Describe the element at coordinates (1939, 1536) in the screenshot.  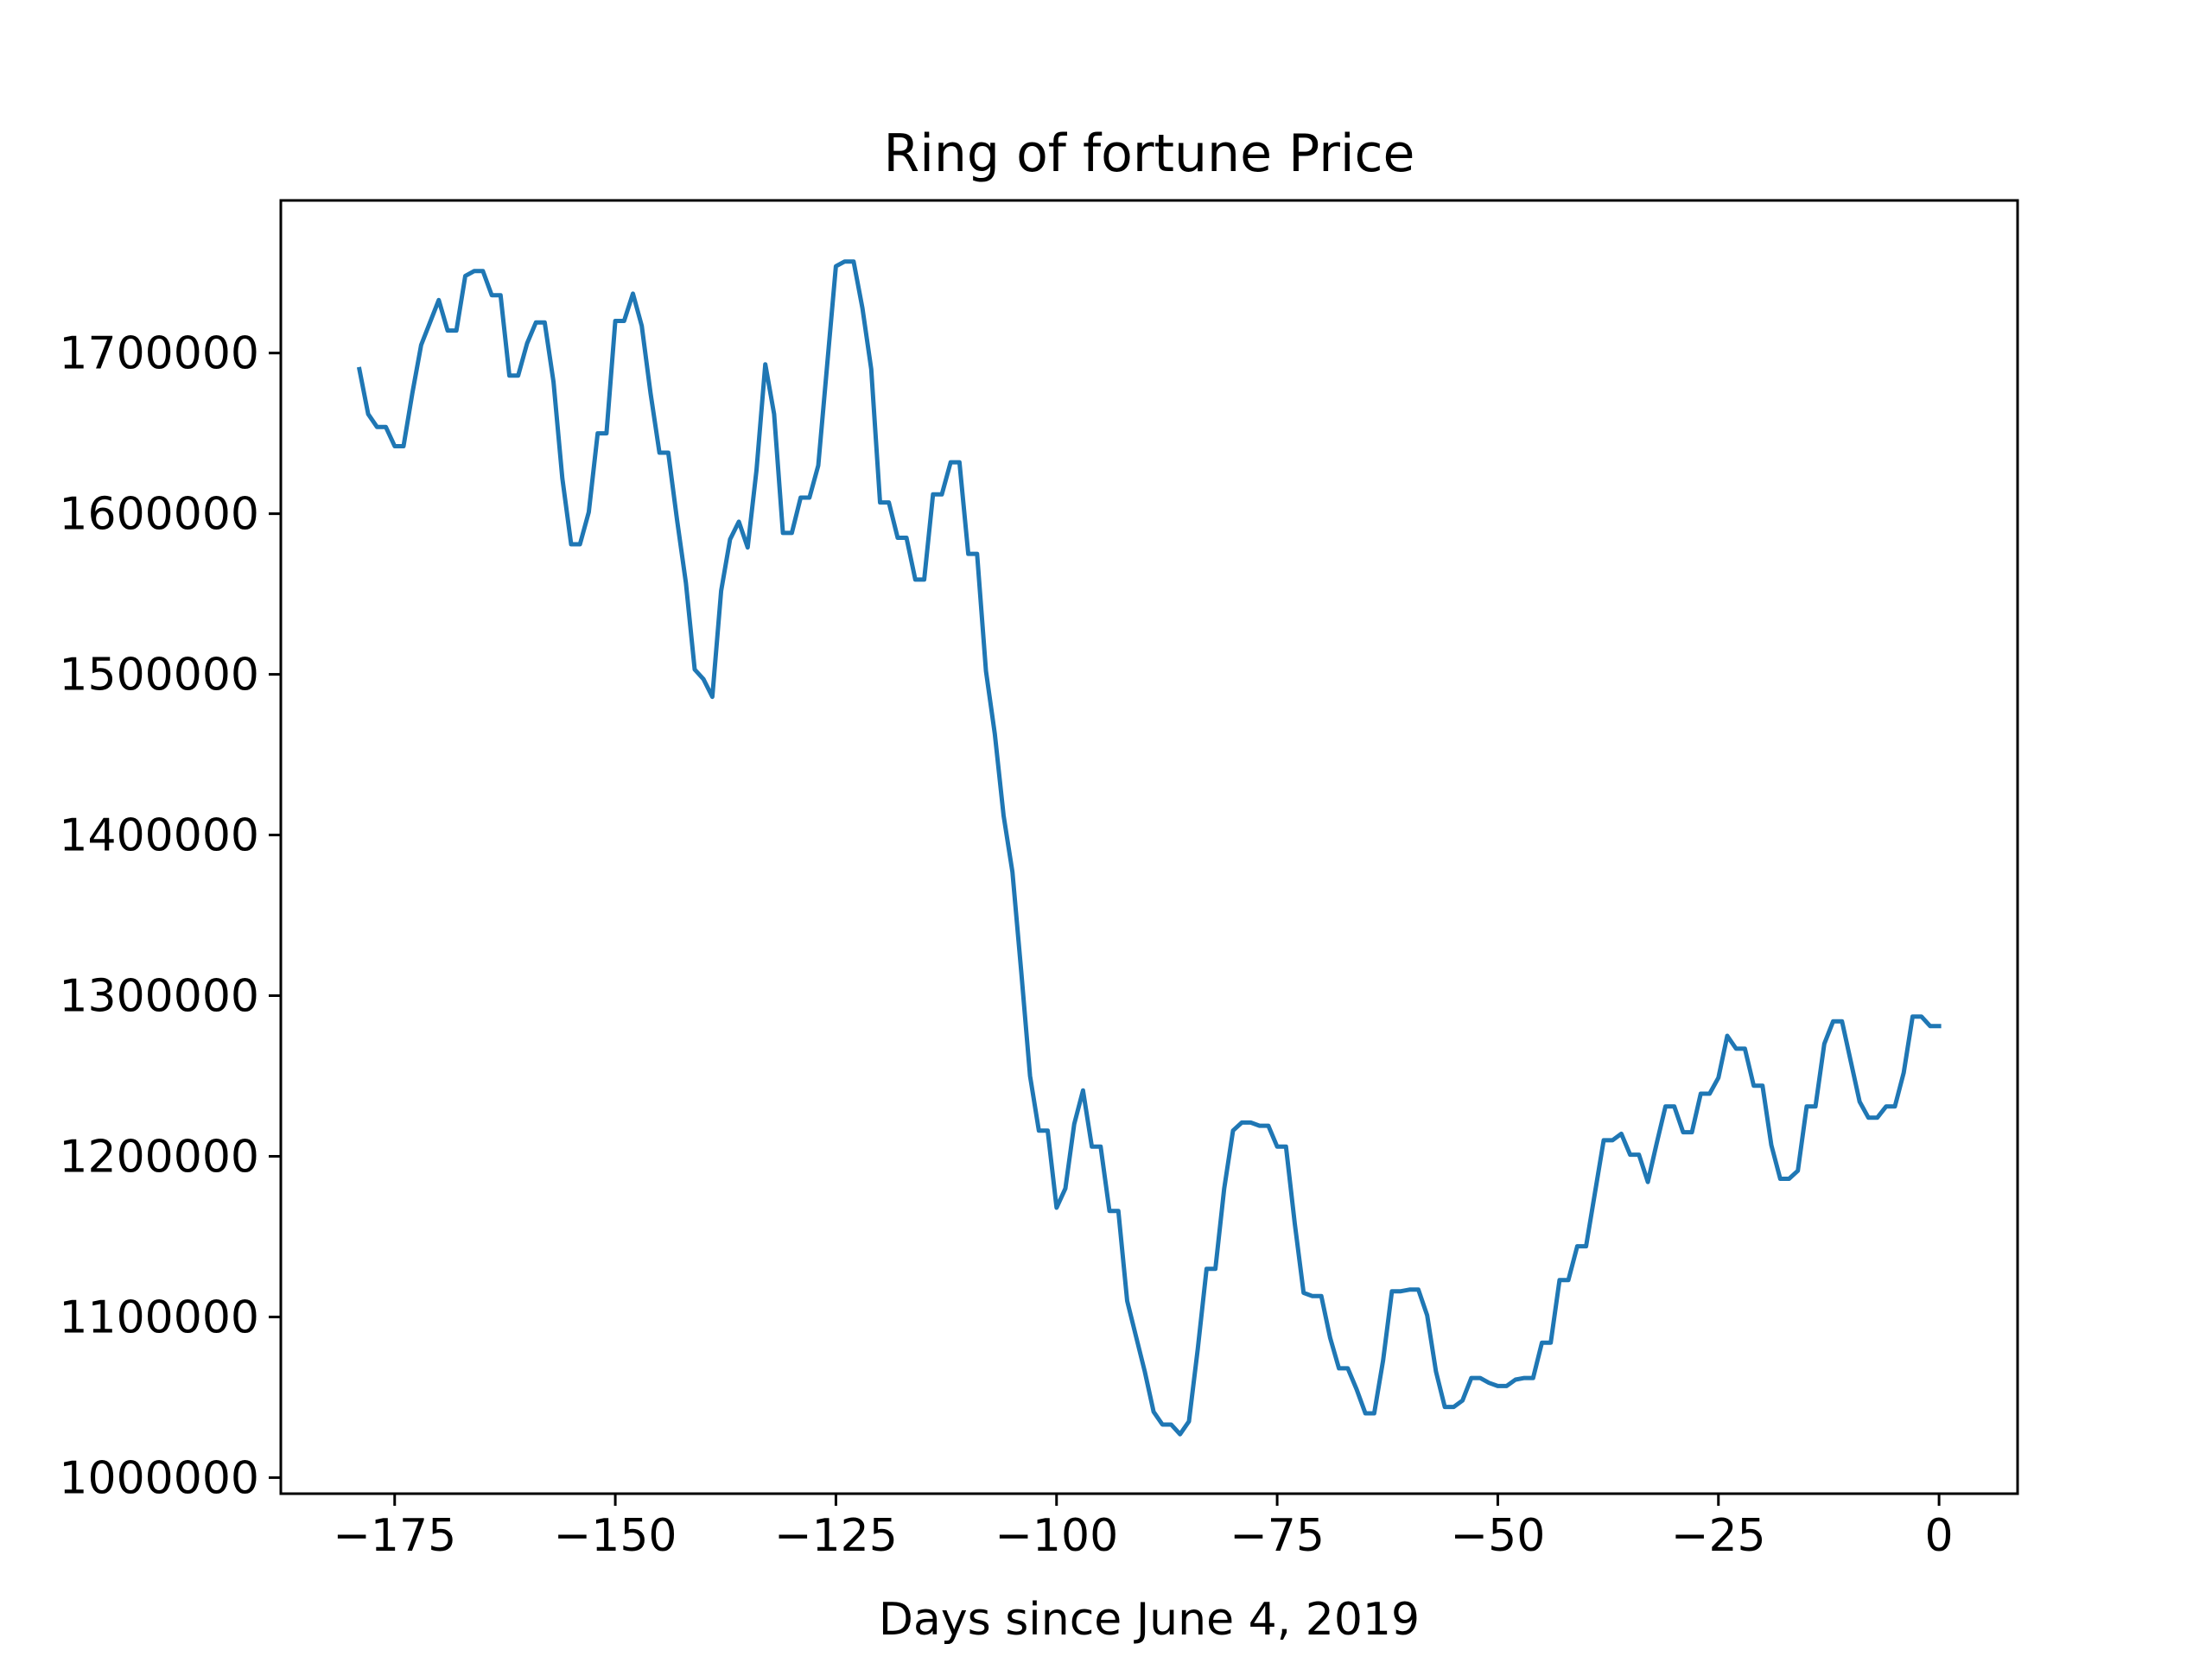
I see `x-tick-label: 0` at that location.